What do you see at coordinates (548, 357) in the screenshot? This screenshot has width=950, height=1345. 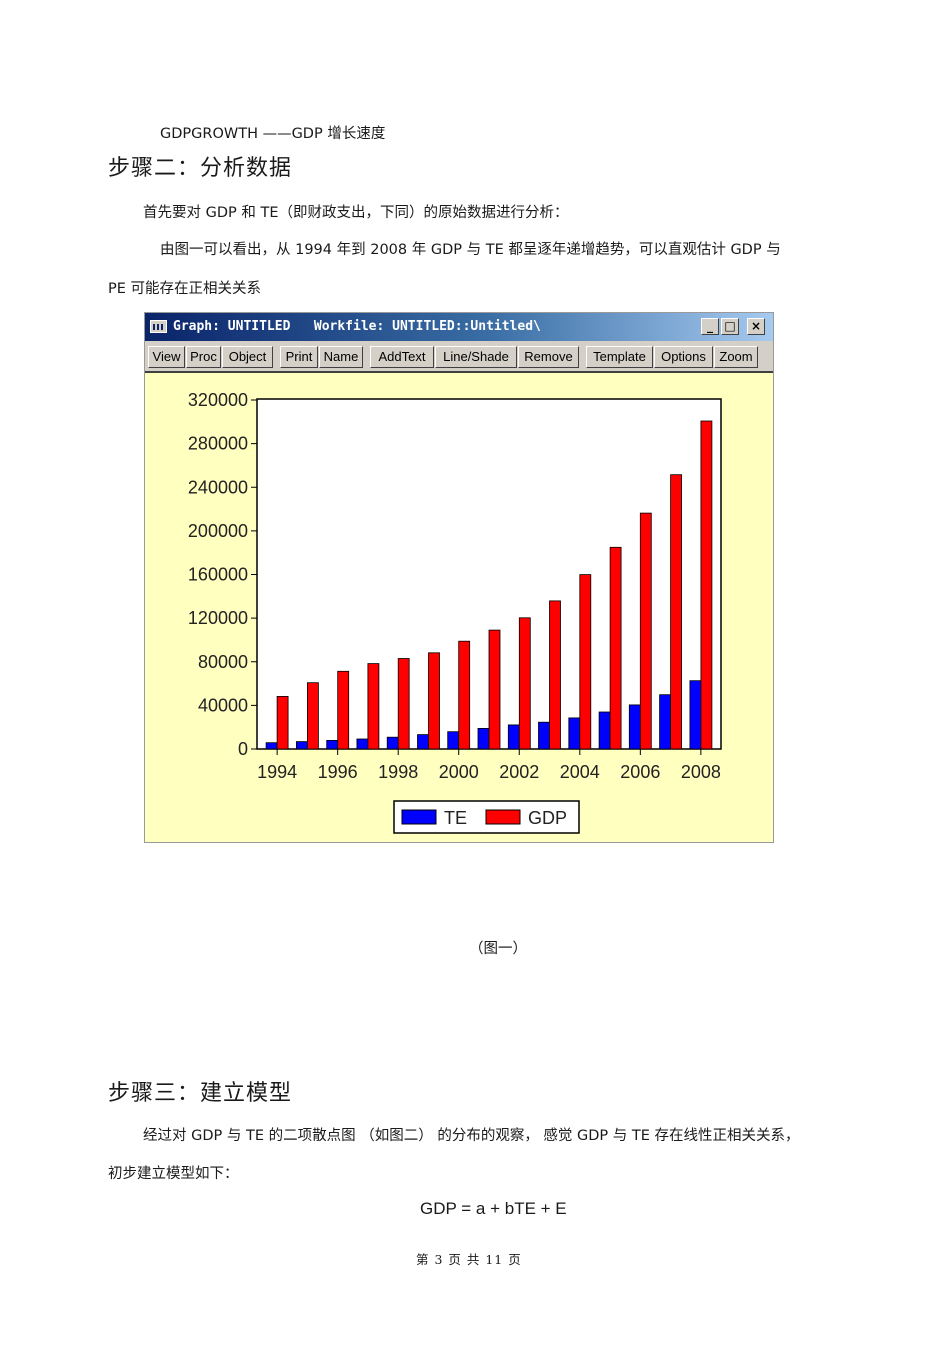 I see `toolbar-remove-button: Remove` at bounding box center [548, 357].